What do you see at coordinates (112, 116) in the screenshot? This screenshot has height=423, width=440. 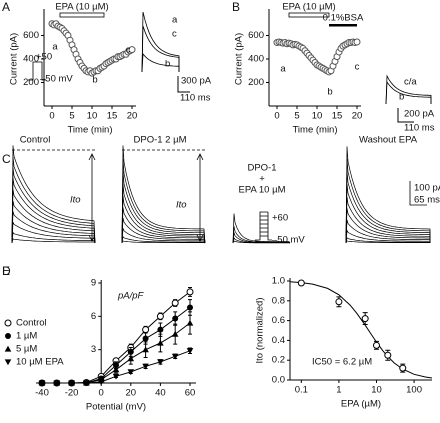 I see `x-tick-label: 15` at bounding box center [112, 116].